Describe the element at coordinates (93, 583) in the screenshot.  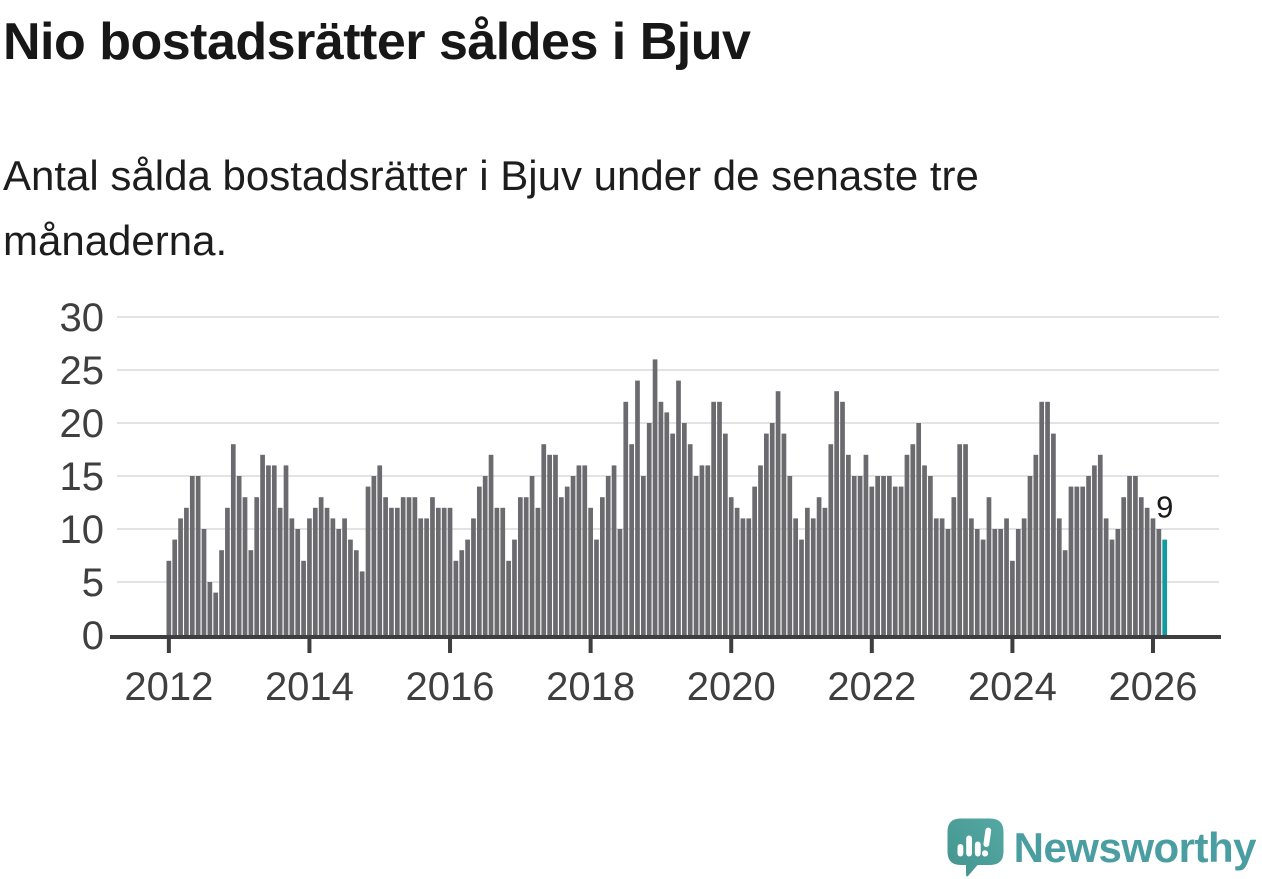
I see `y-tick-label: 5` at that location.